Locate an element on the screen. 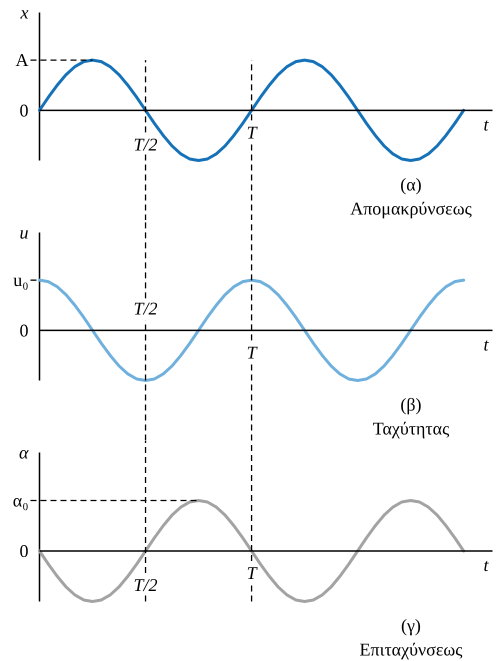 This screenshot has width=499, height=661. text: Επιταχύνσεως is located at coordinates (411, 650).